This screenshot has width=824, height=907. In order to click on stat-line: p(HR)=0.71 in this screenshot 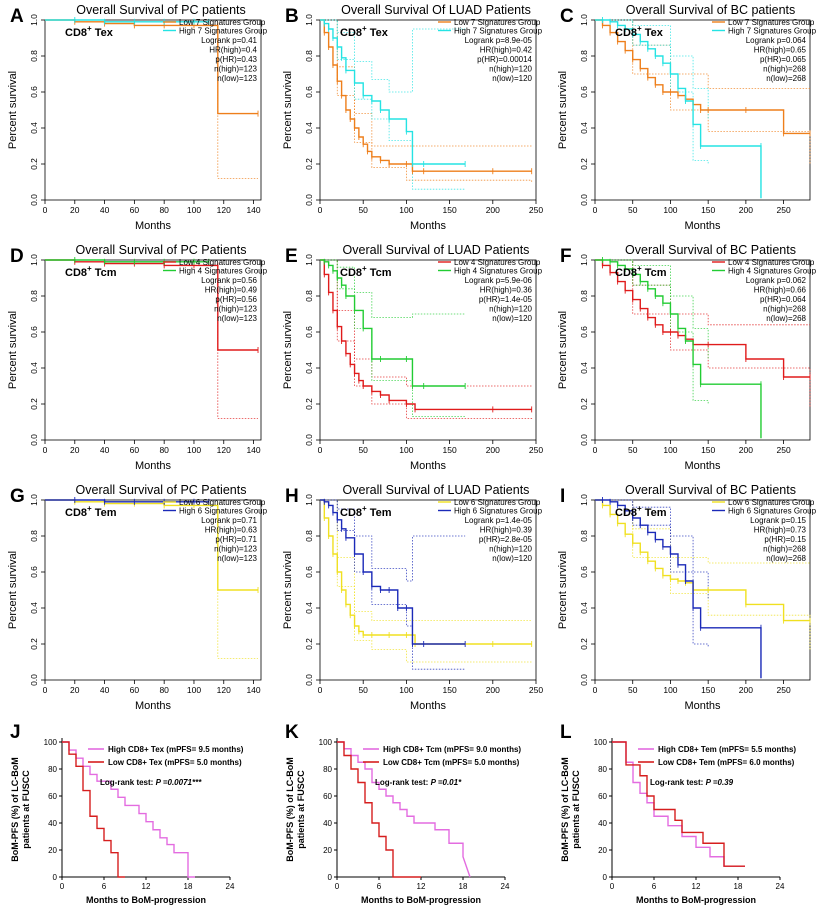, I will do `click(236, 539)`.